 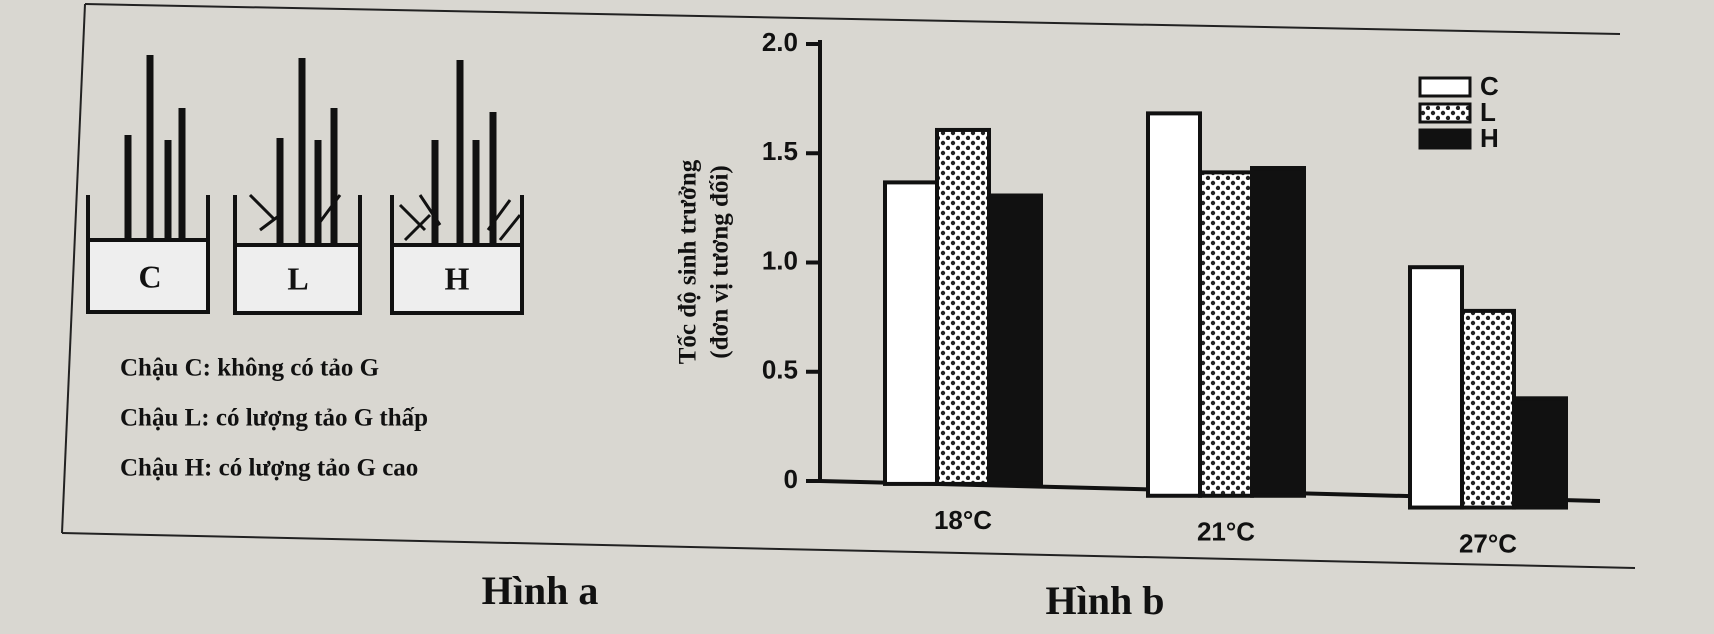 What do you see at coordinates (780, 42) in the screenshot?
I see `y-tick-label: 2.0` at bounding box center [780, 42].